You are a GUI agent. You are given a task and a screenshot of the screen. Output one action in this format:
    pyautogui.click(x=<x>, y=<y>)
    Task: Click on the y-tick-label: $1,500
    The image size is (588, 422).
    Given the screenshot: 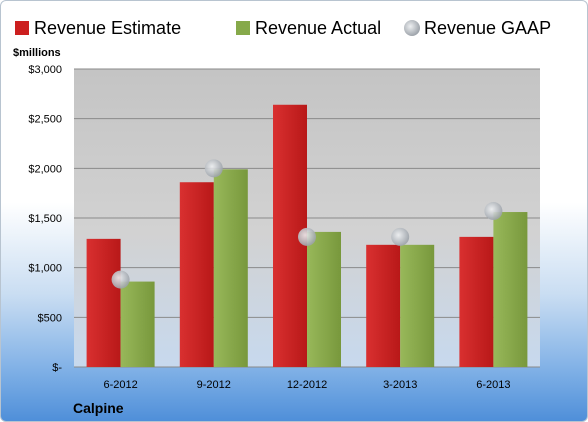 What is the action you would take?
    pyautogui.click(x=45, y=219)
    